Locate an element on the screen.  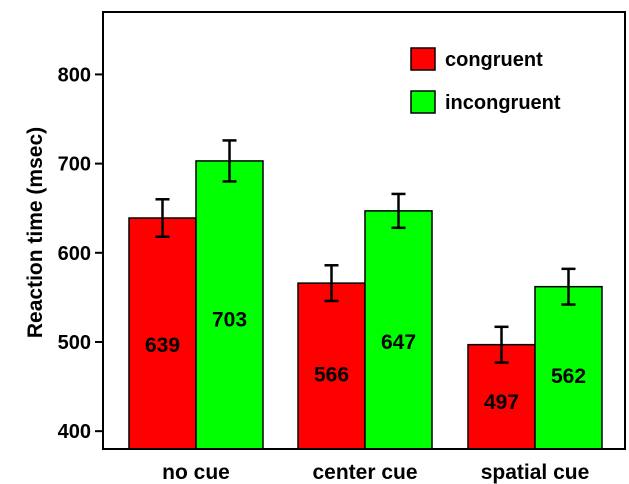
bar-incongruent-no-cue is located at coordinates (229, 305).